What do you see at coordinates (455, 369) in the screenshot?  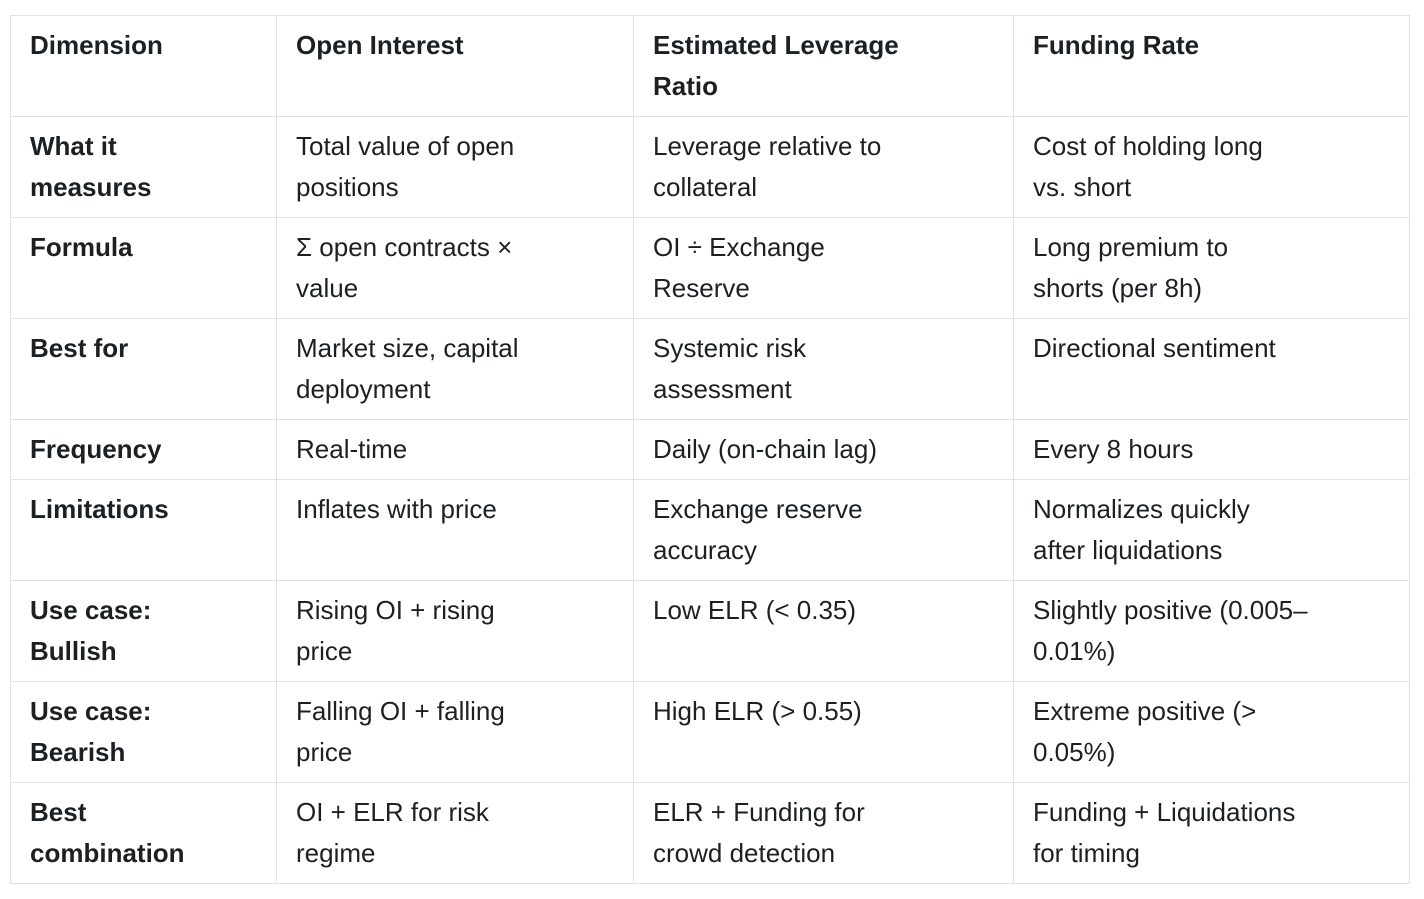 I see `table-cell: Market size, capital deployment` at bounding box center [455, 369].